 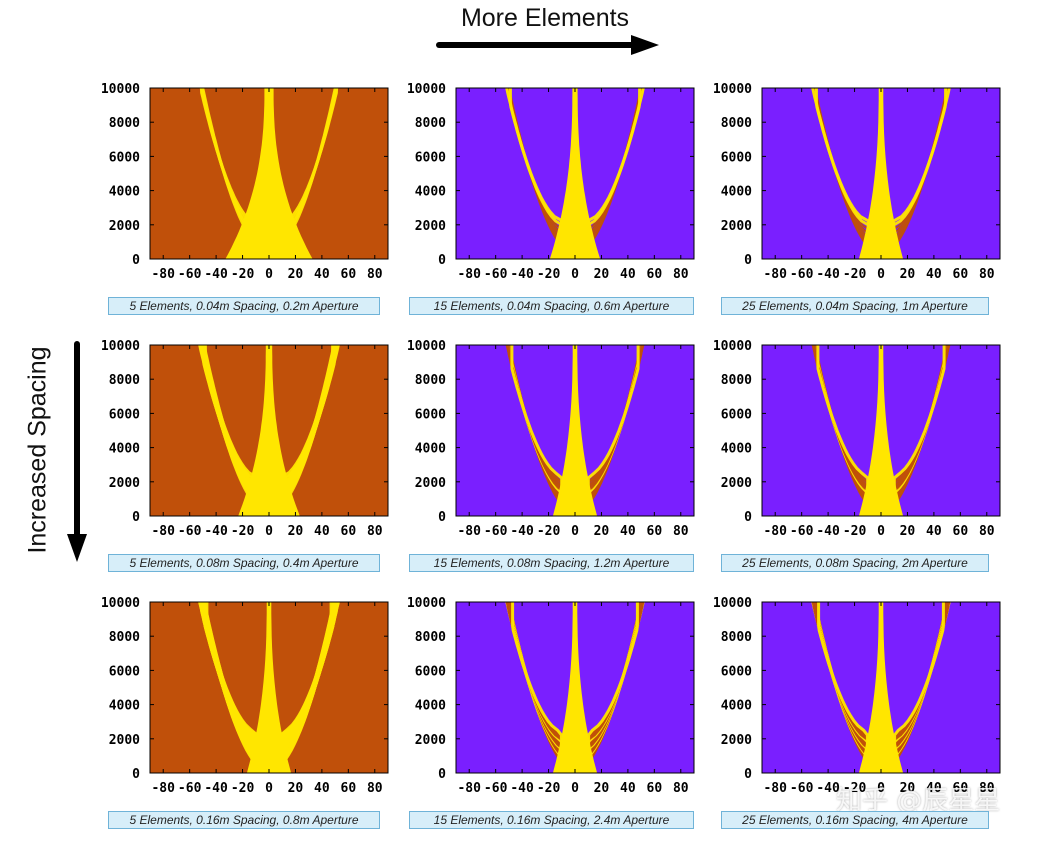 I want to click on panel-caption: 25 Elements, 0.16m Spacing, 4m Aperture, so click(x=855, y=820).